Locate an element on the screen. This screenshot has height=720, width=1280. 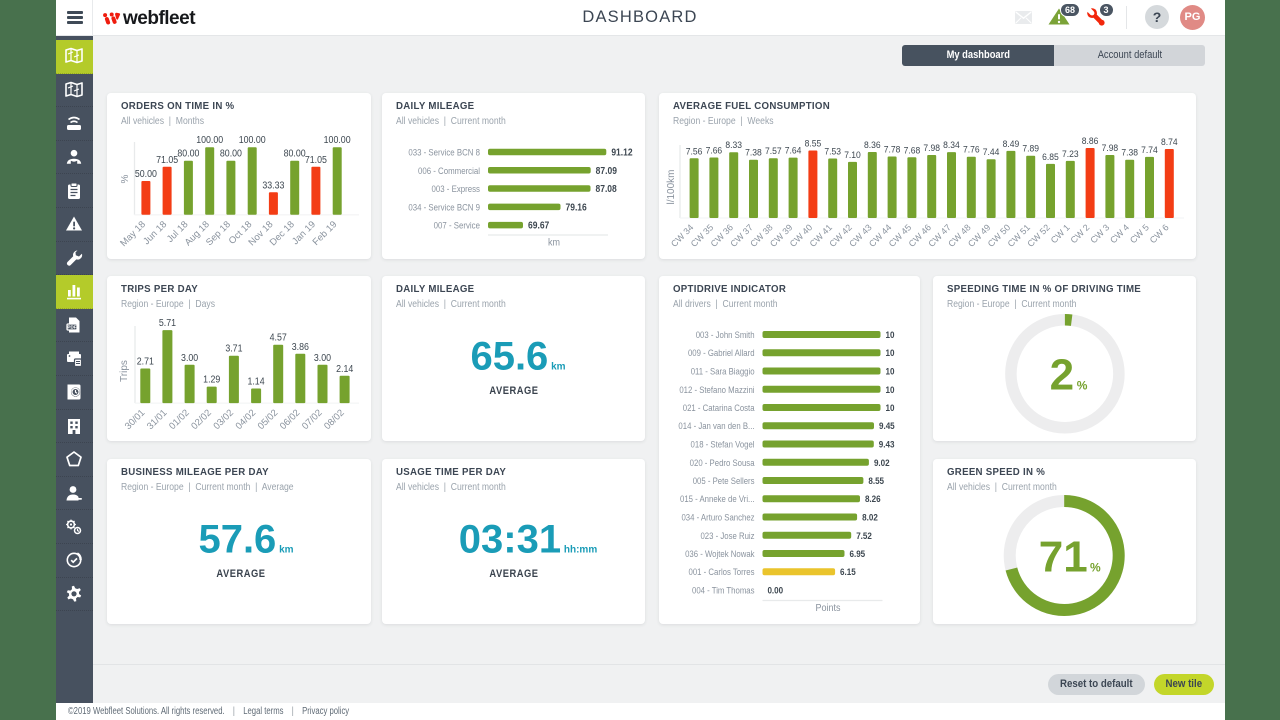
svg-text: 8.26 is located at coordinates (872, 498).